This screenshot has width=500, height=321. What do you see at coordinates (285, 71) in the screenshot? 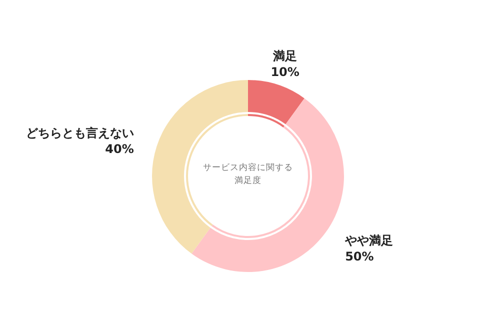
I see `data-label: 10%` at bounding box center [285, 71].